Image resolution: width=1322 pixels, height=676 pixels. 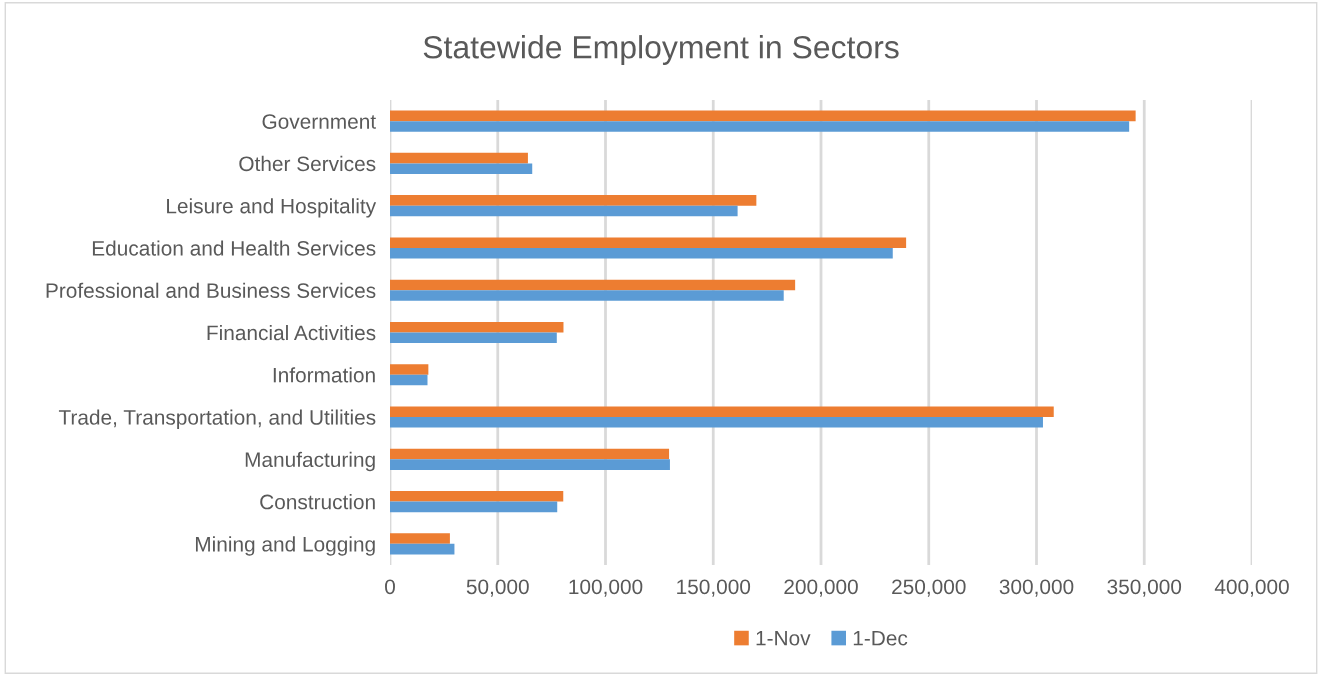 What do you see at coordinates (272, 208) in the screenshot?
I see `y-tick-label: Leisure and Hospitality` at bounding box center [272, 208].